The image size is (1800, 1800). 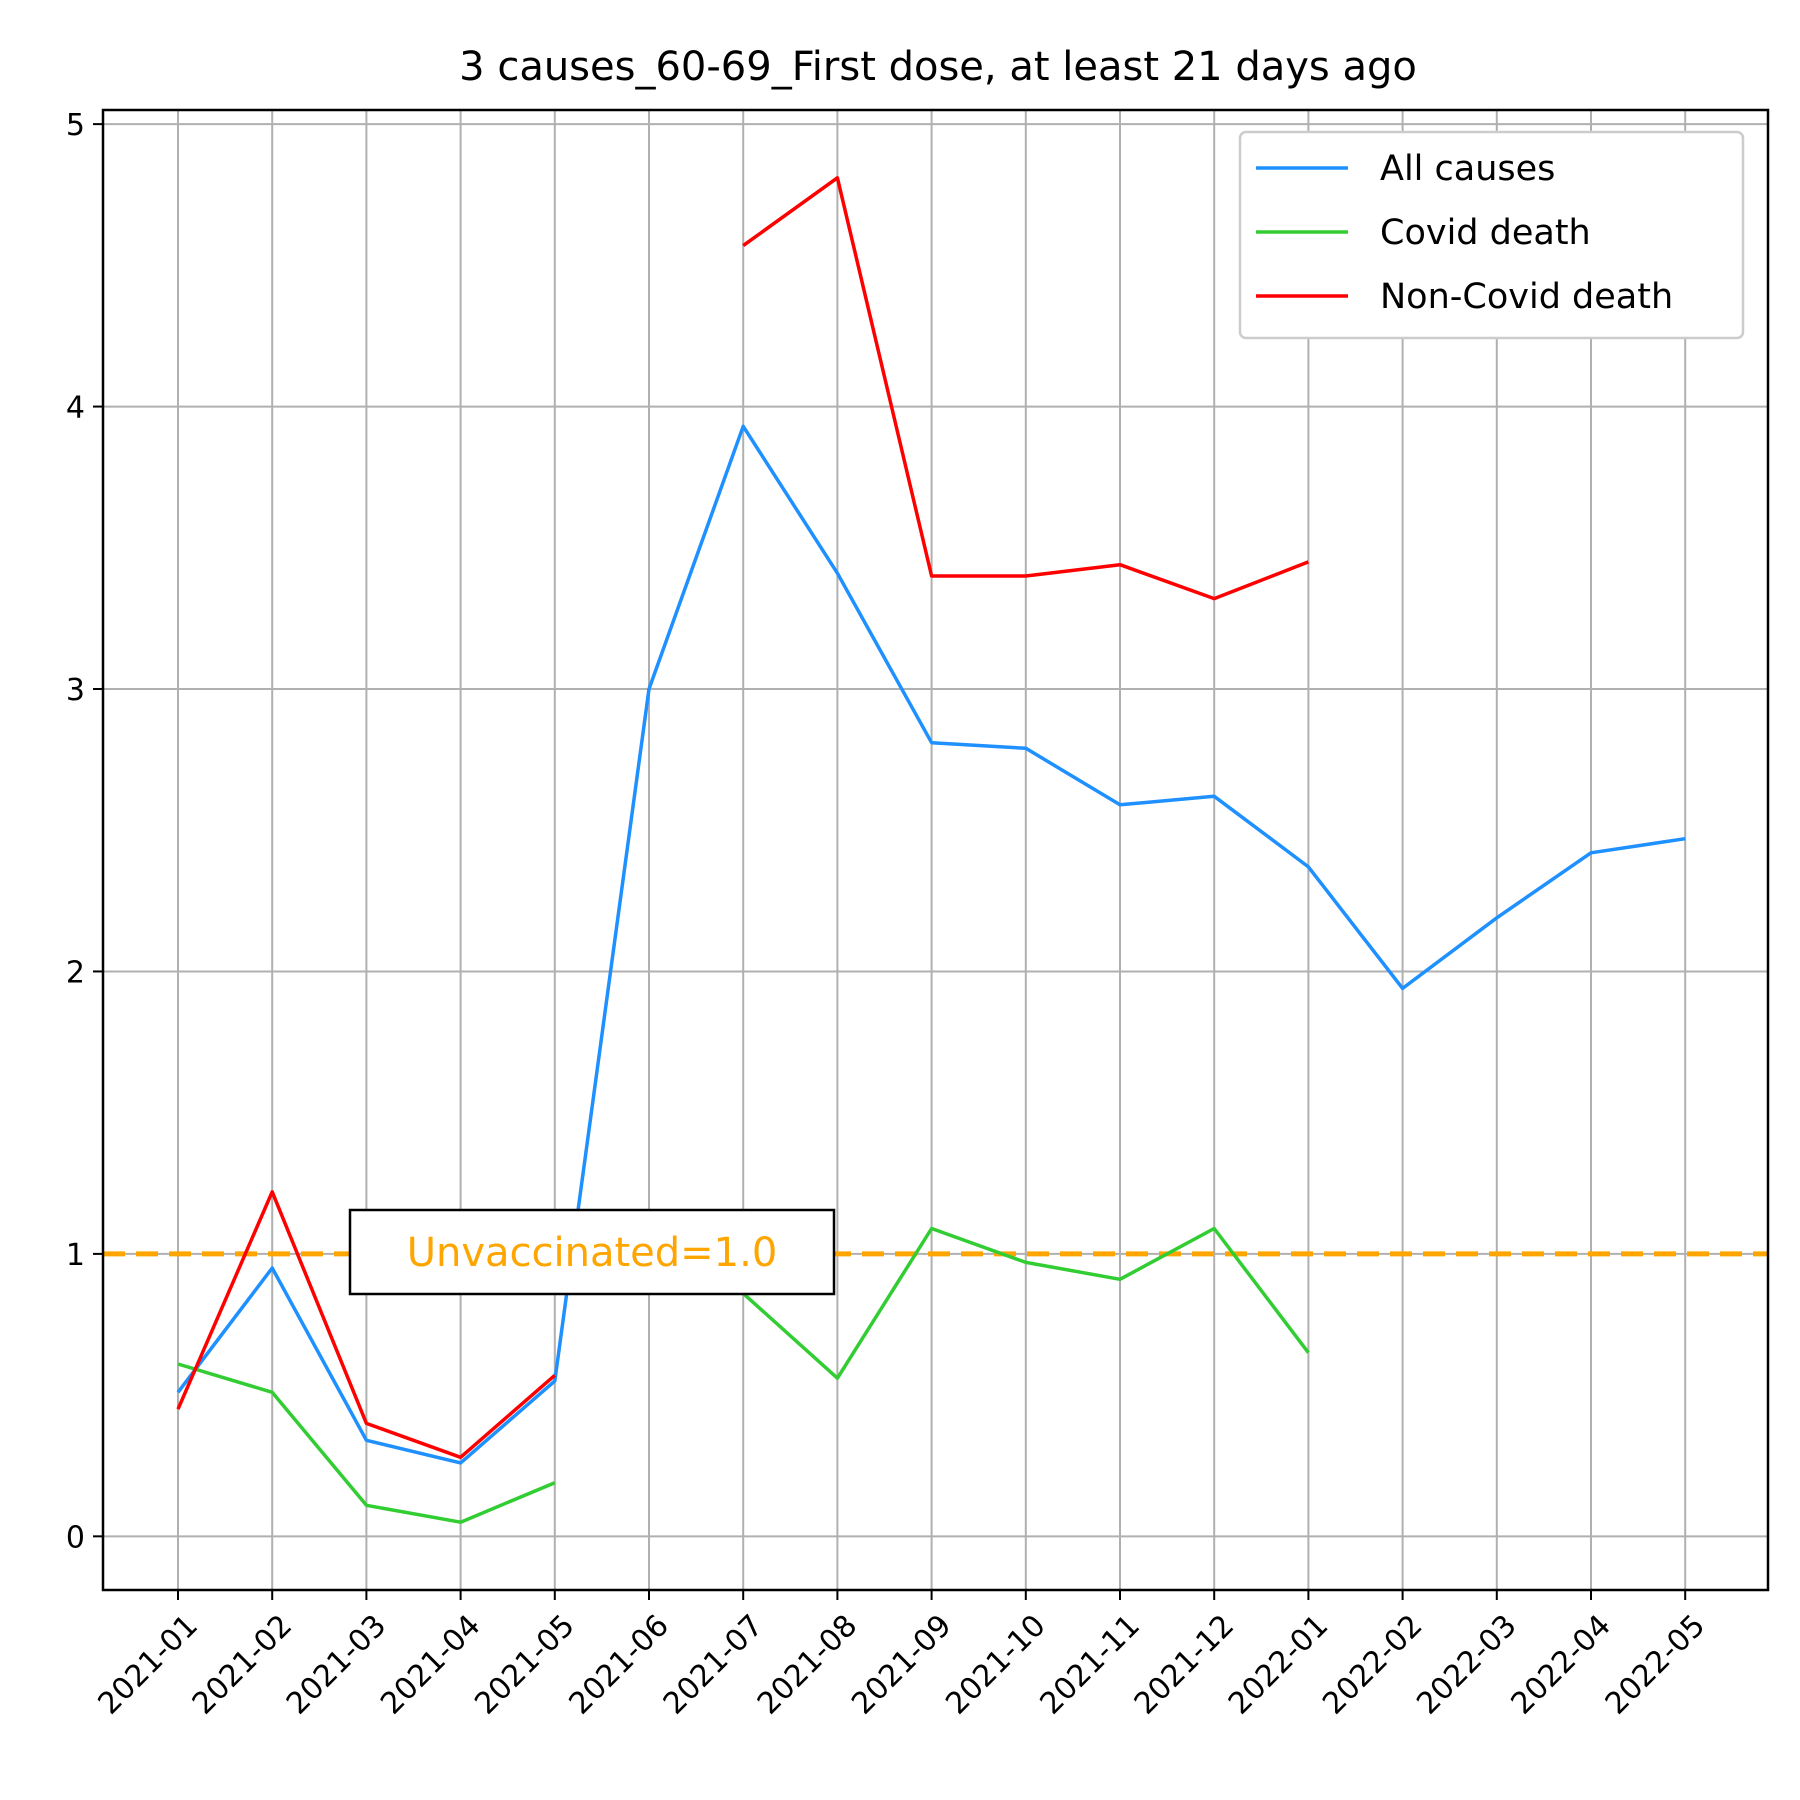 What do you see at coordinates (1655, 1664) in the screenshot?
I see `x-tick-label: 2022-05` at bounding box center [1655, 1664].